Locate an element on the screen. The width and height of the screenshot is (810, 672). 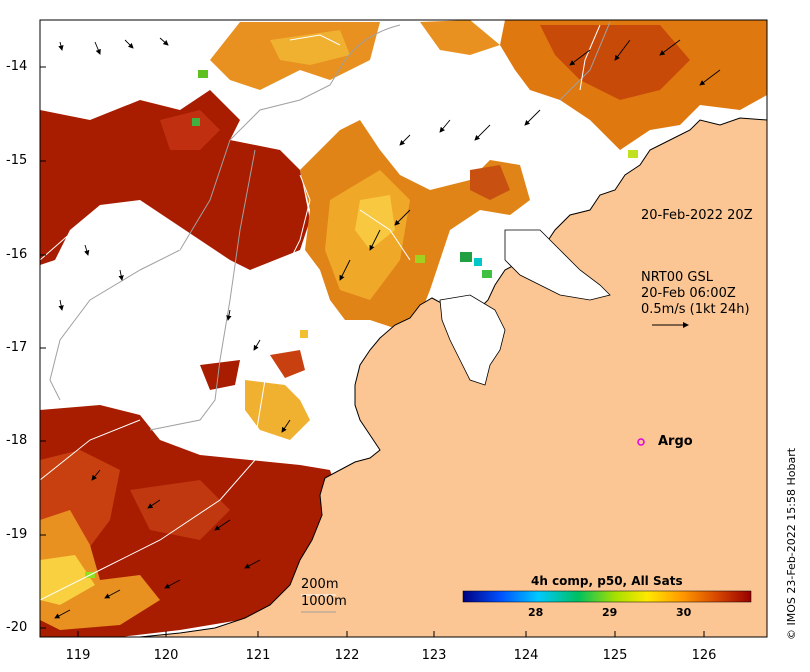
sst-timestamp: 20-Feb-2022 20Z is located at coordinates (697, 215).